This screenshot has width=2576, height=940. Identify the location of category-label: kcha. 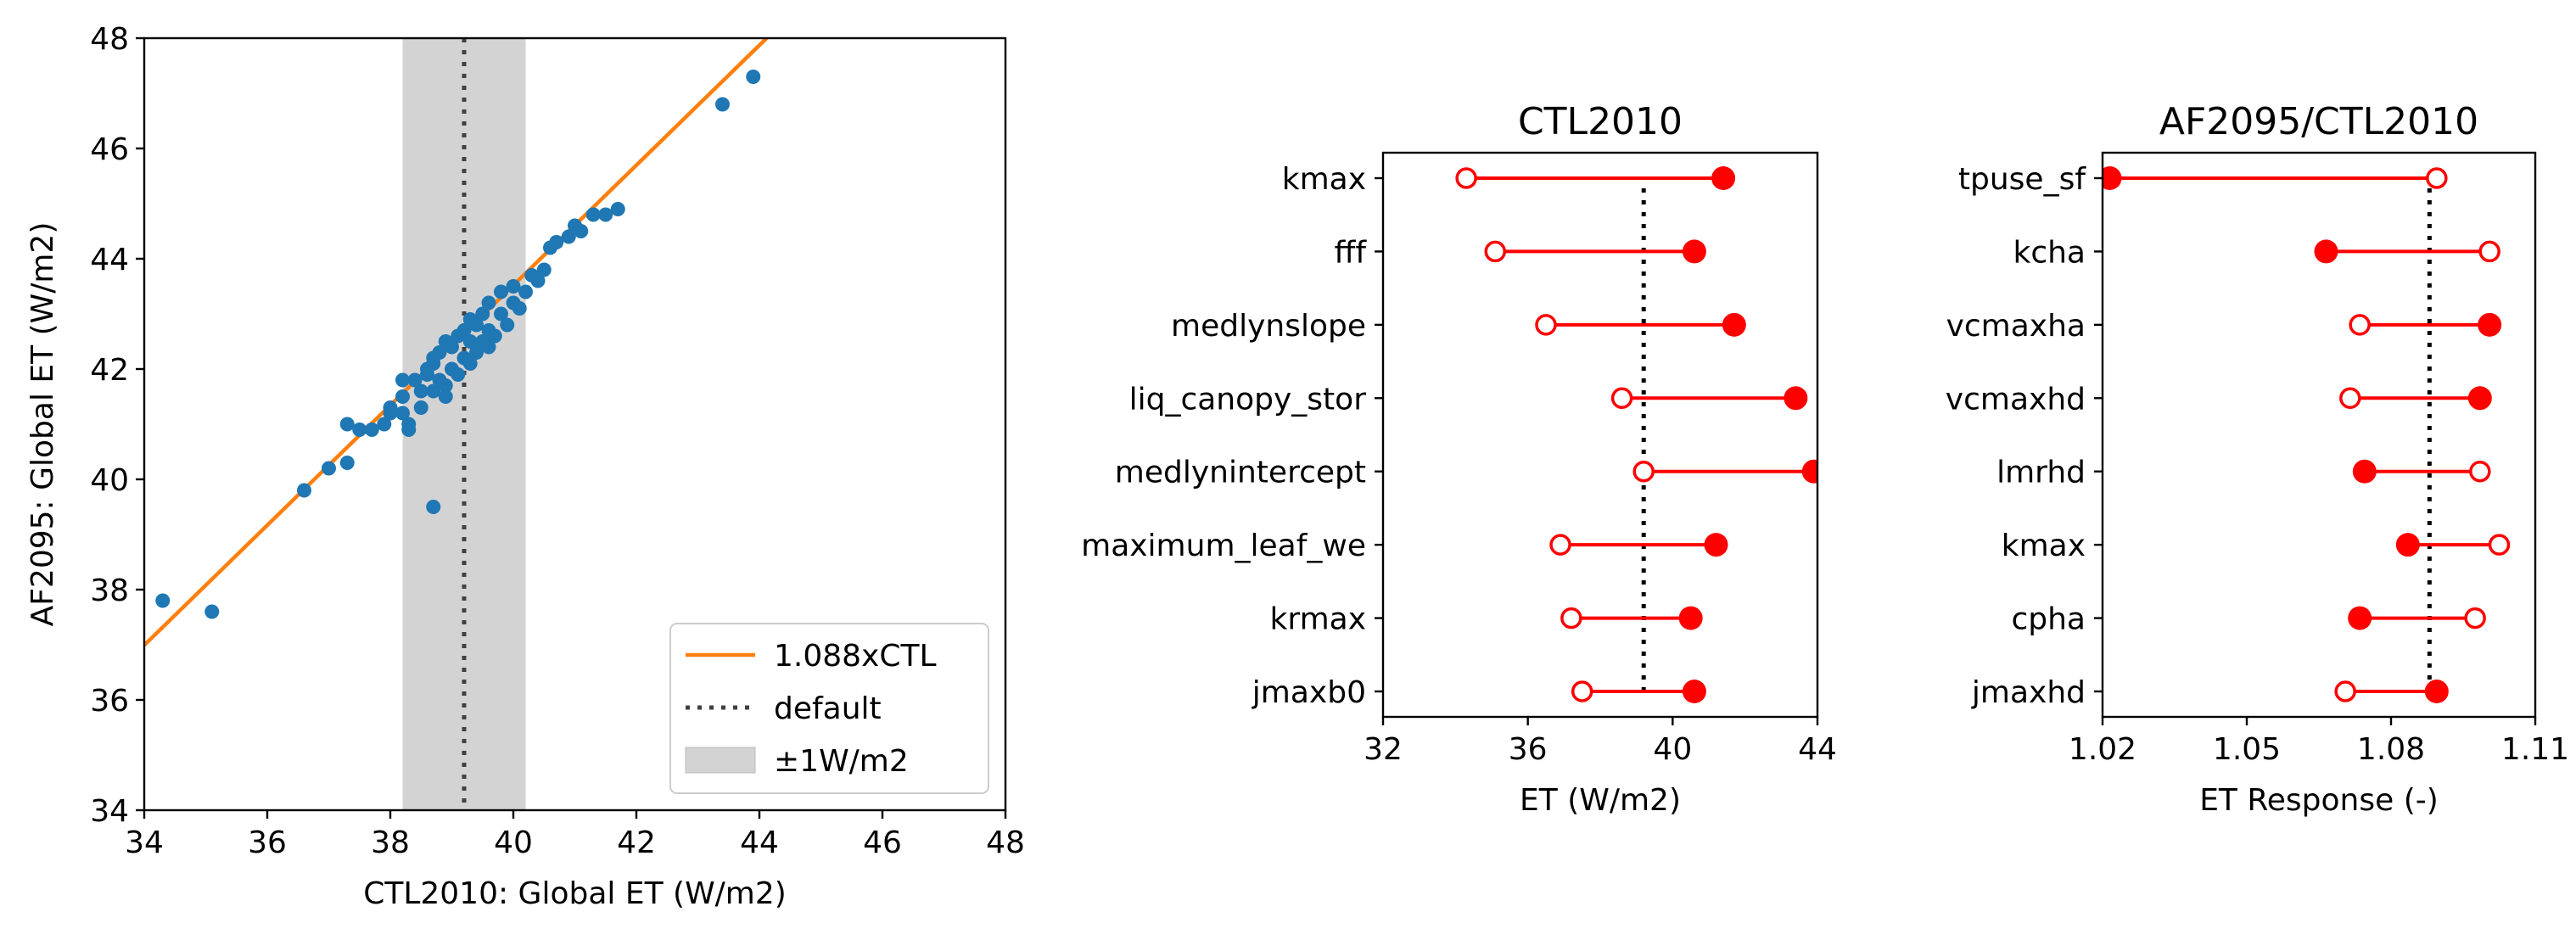
(2050, 252).